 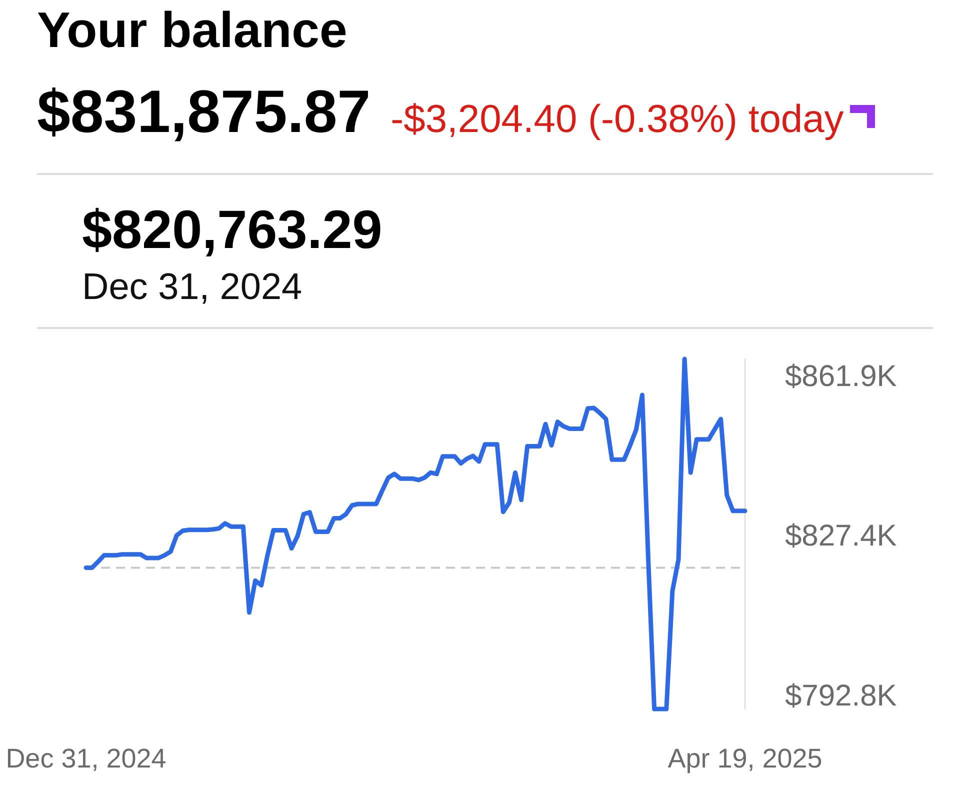 What do you see at coordinates (192, 30) in the screenshot?
I see `chart-title: Your balance` at bounding box center [192, 30].